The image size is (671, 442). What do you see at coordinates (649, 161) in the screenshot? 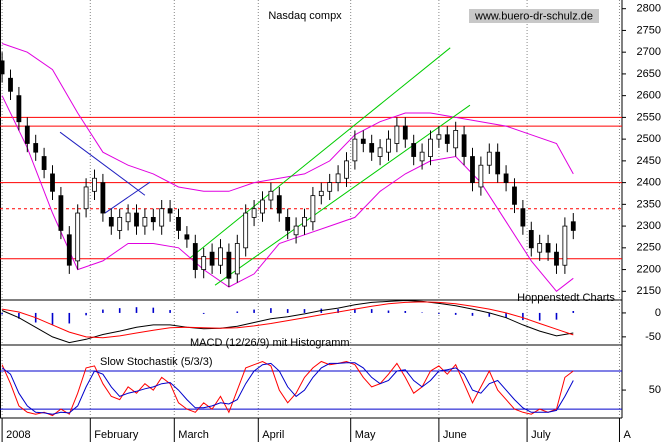
I see `y-tick-label: 2450` at bounding box center [649, 161].